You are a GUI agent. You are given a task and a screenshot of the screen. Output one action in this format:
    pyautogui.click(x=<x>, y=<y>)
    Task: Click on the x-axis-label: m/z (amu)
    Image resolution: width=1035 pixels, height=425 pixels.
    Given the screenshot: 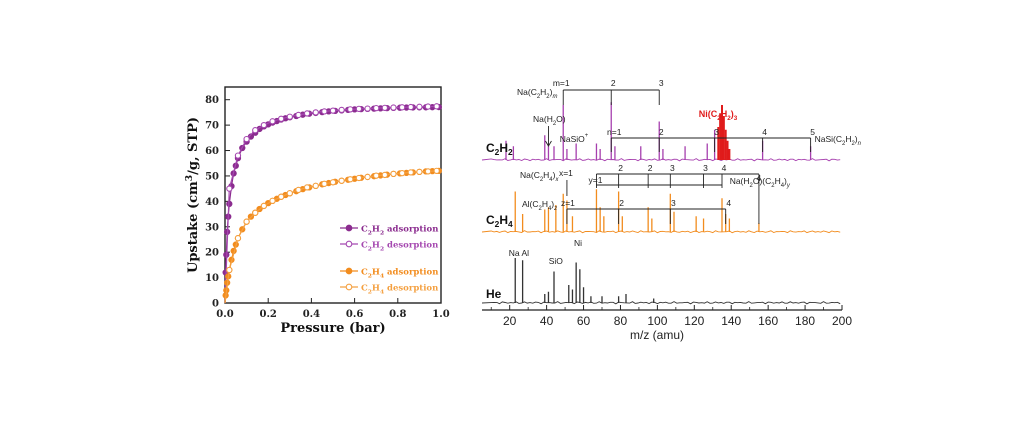 What is the action you would take?
    pyautogui.click(x=657, y=335)
    